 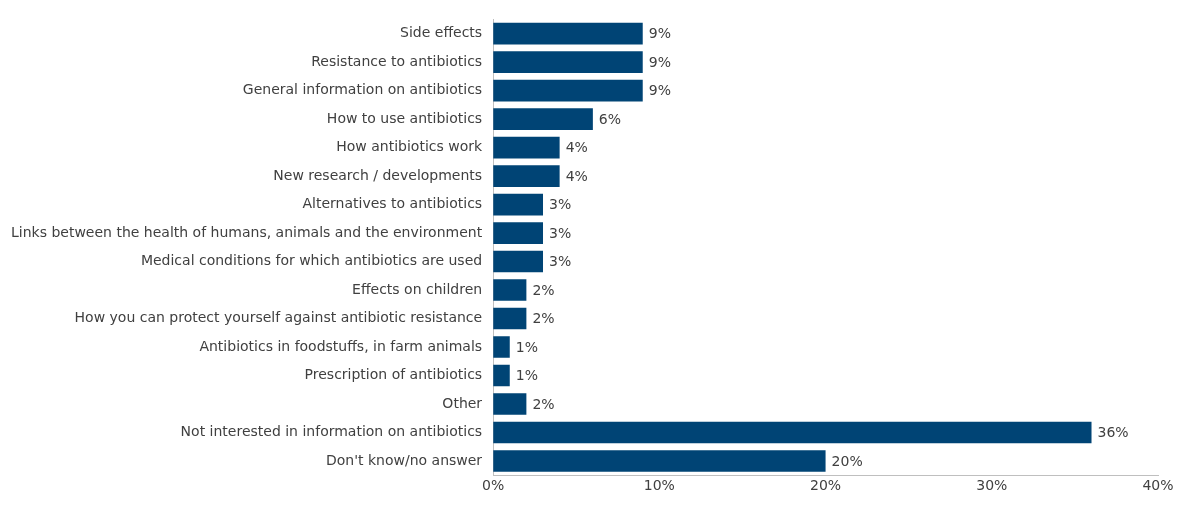 What do you see at coordinates (1113, 432) in the screenshot?
I see `data-label: 36%` at bounding box center [1113, 432].